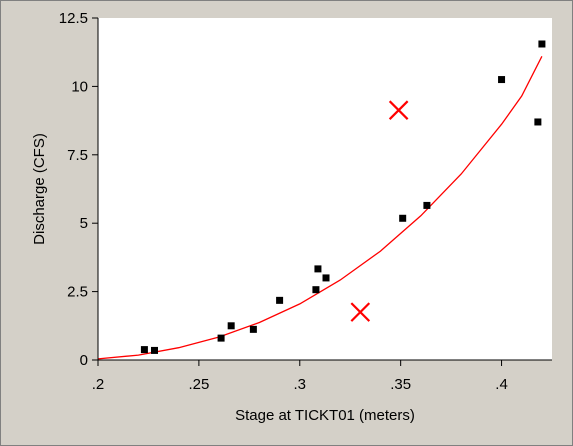 Image resolution: width=573 pixels, height=446 pixels. Describe the element at coordinates (198, 384) in the screenshot. I see `x-tick-label: .25` at that location.